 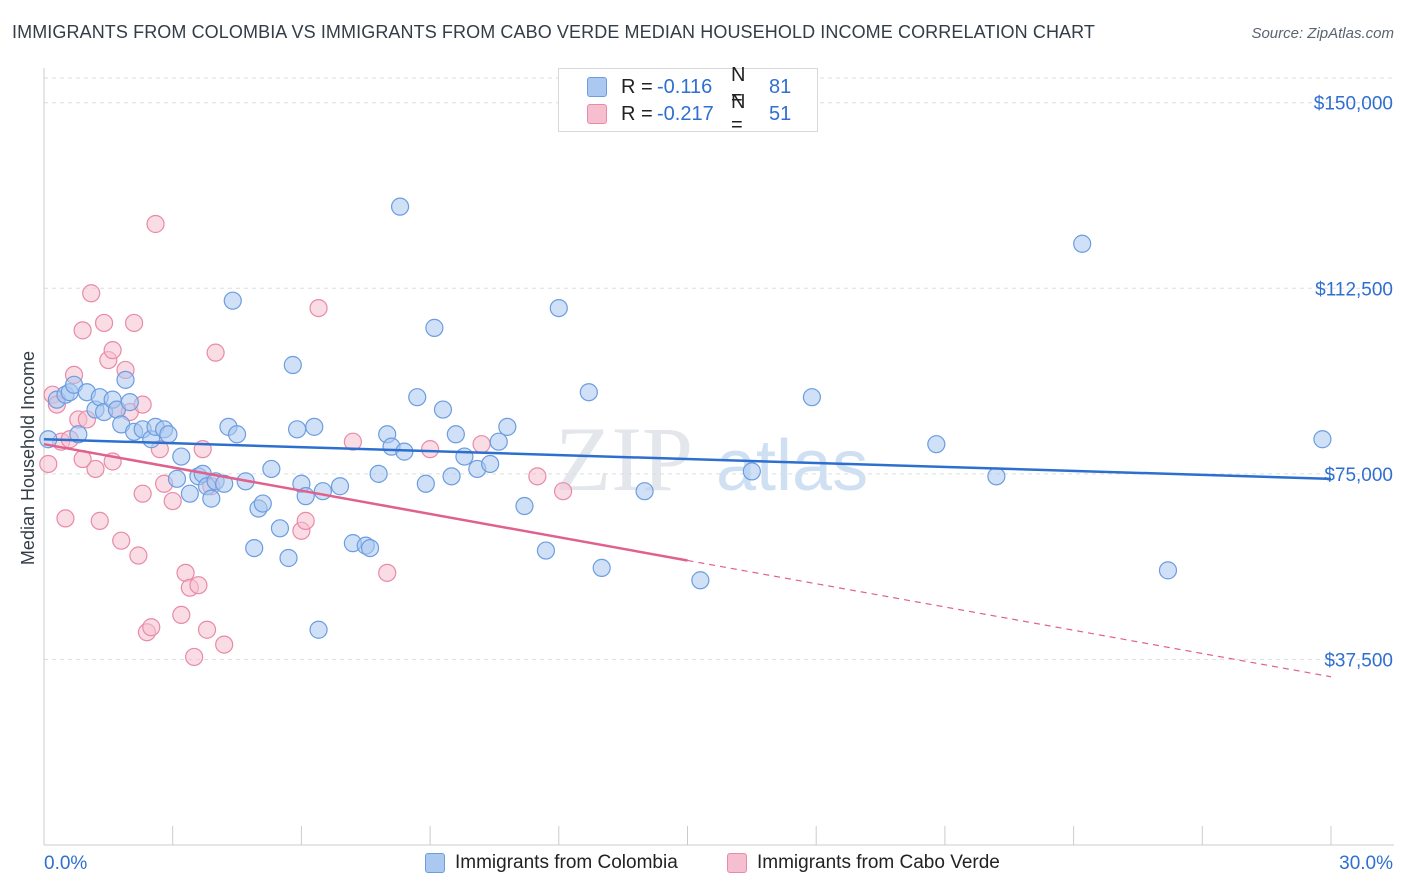 I want to click on y-tick-label: $75,000, so click(x=1358, y=475).